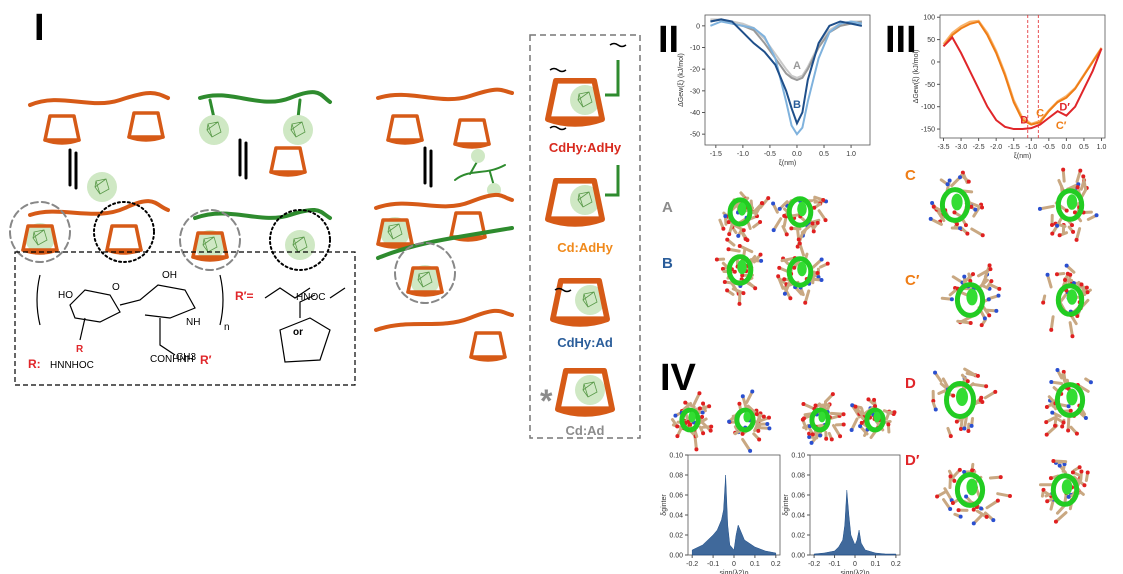  I want to click on y-tick-label: -150, so click(928, 130).